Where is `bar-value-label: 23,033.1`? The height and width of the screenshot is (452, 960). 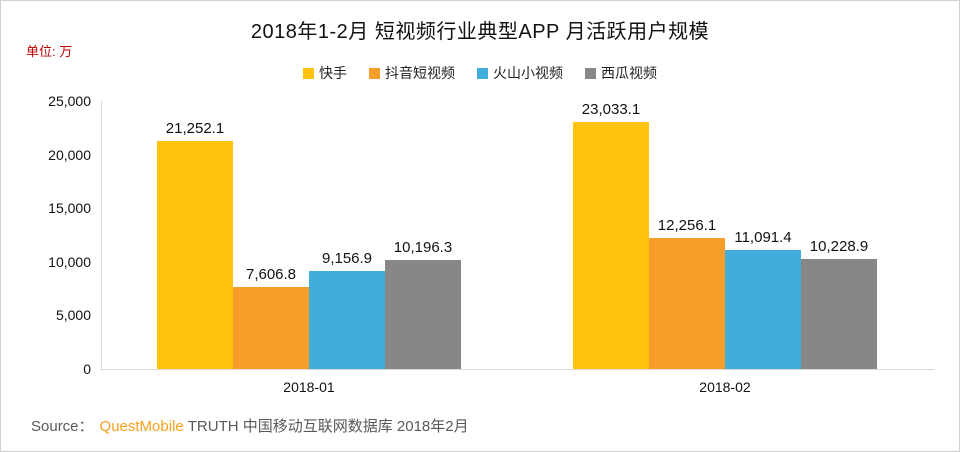
bar-value-label: 23,033.1 is located at coordinates (611, 110).